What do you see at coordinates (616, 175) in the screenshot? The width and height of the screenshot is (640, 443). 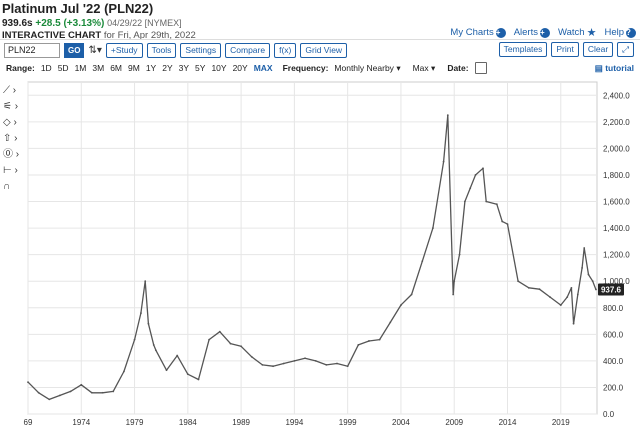 I see `y-tick-label: 1,800.0` at bounding box center [616, 175].